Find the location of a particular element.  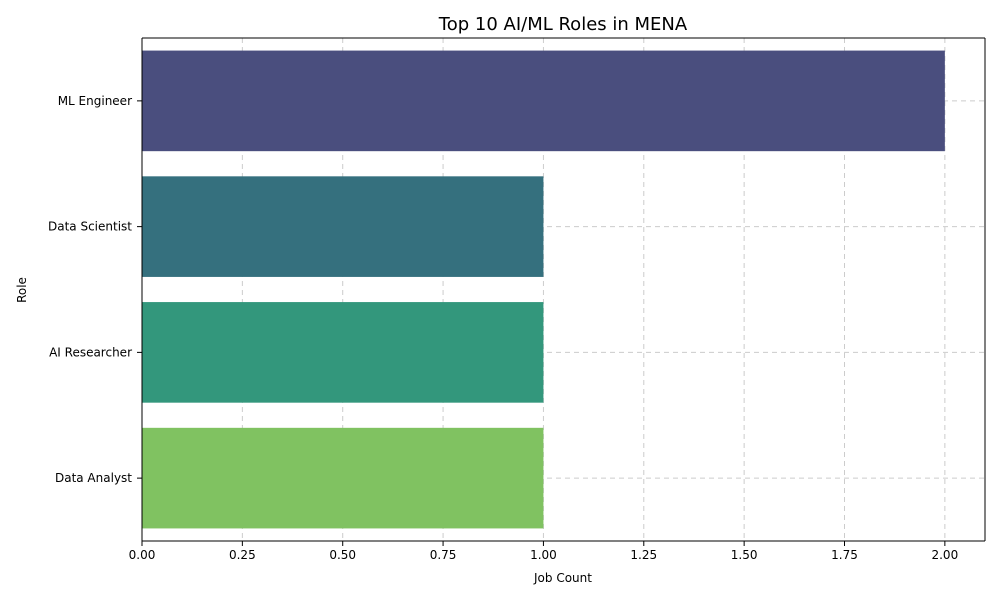

x-ticks: 0.00 0.25 0.50 0.75 1.00 1.25 1.50 1.75 2.00 is located at coordinates (543, 551).